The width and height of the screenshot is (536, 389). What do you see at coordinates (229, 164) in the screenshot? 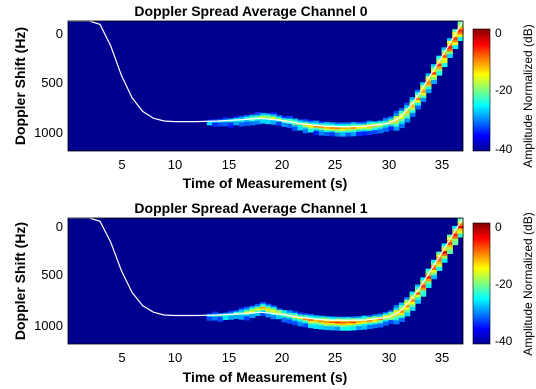
I see `x-tick-label: 15` at bounding box center [229, 164].